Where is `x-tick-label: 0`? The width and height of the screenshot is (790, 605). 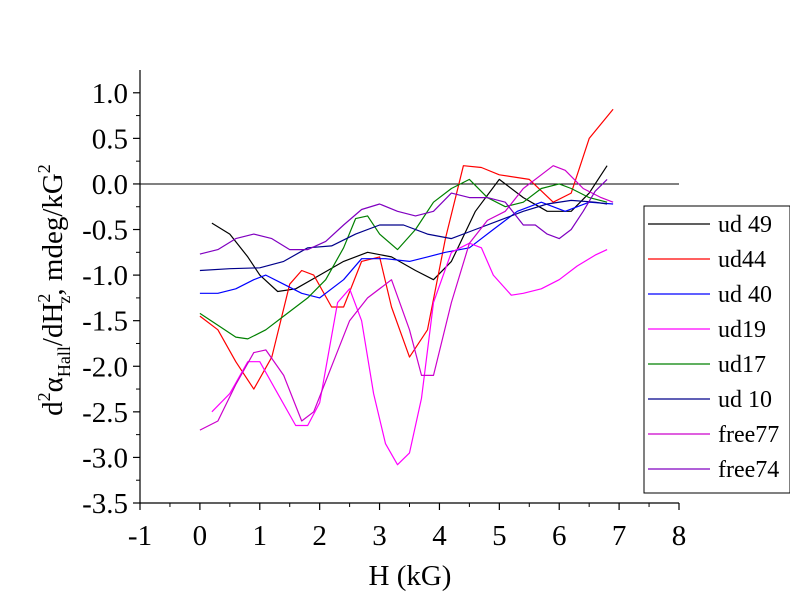 x-tick-label: 0 is located at coordinates (200, 536).